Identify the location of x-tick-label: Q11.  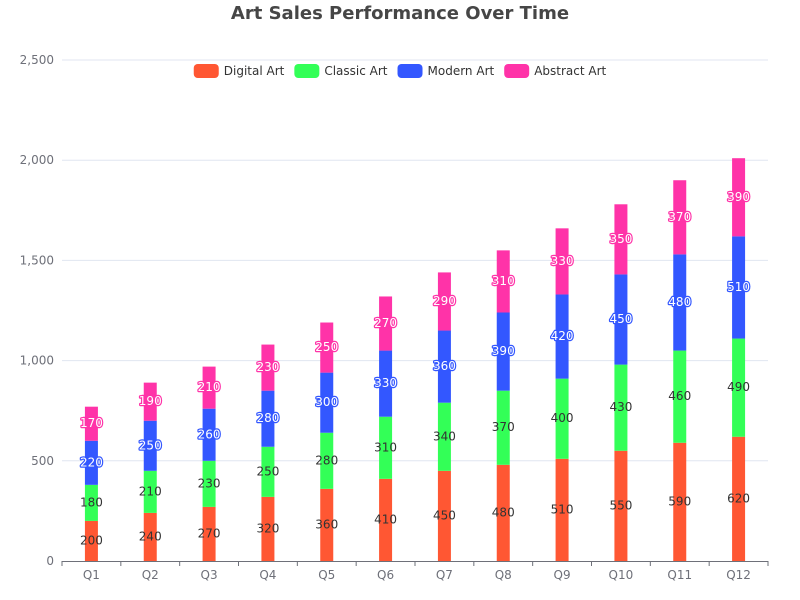
(679, 575).